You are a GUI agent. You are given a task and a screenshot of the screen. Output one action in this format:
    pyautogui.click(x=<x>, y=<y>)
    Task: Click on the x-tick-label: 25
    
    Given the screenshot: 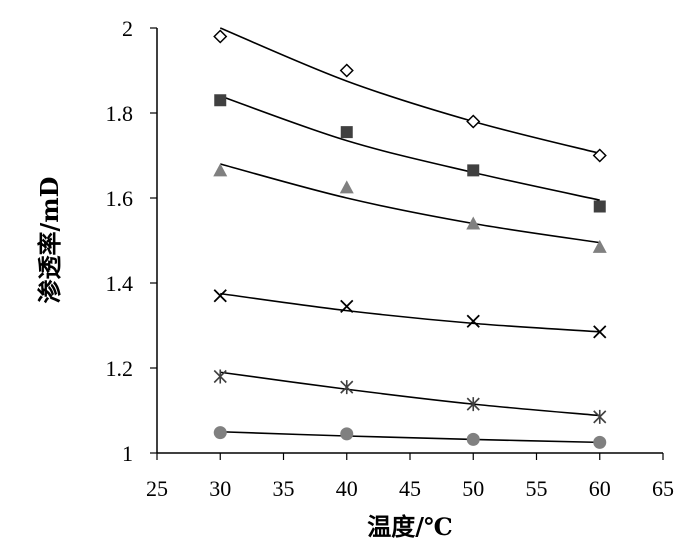 What is the action you would take?
    pyautogui.click(x=157, y=488)
    